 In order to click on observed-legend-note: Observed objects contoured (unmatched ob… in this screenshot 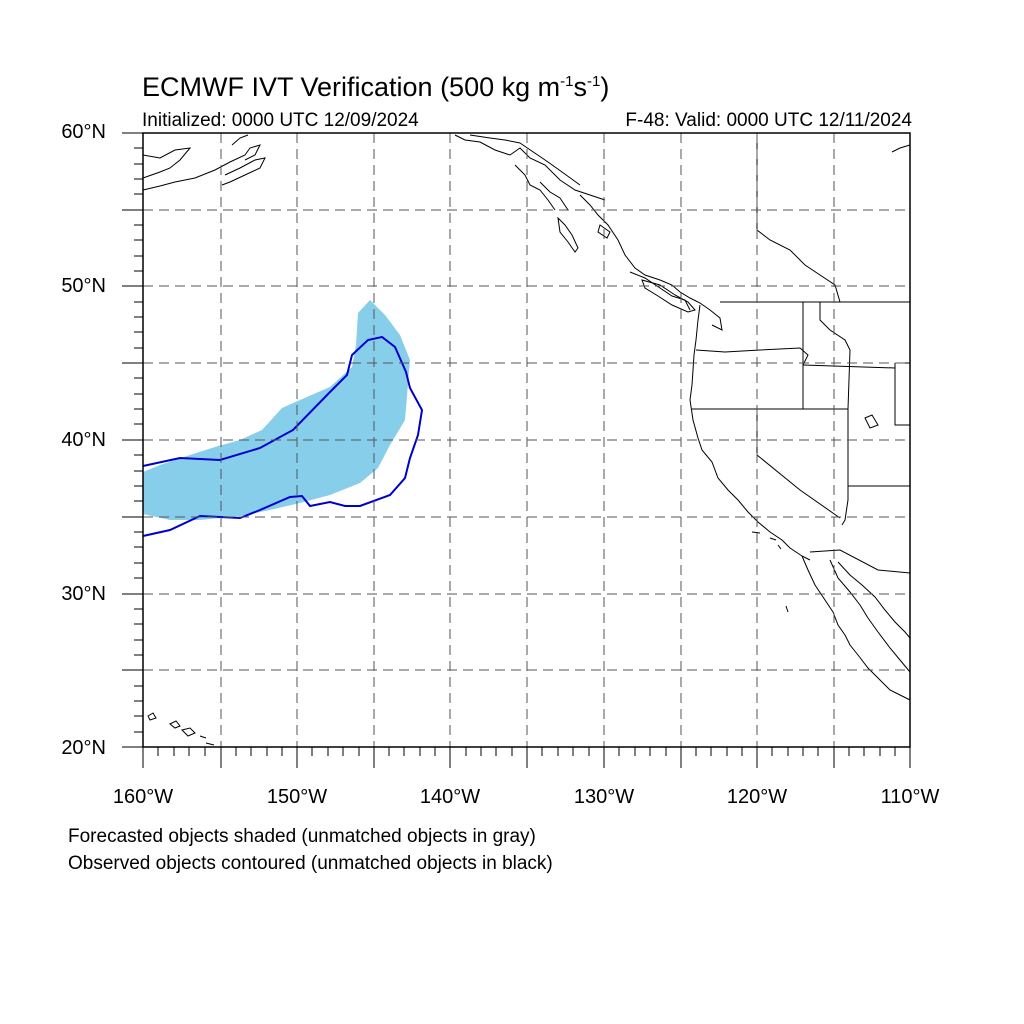, I will do `click(310, 863)`.